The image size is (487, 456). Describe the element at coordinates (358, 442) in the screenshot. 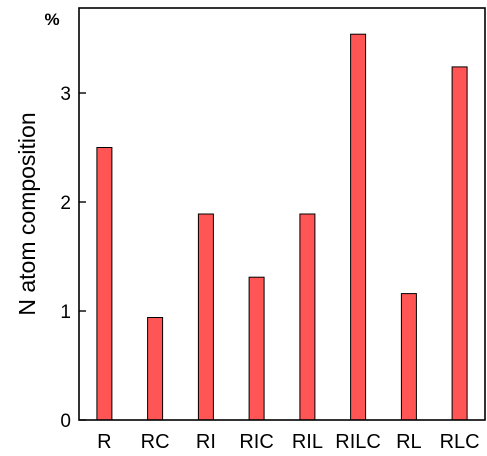

I see `x-tick-label: RILC` at that location.